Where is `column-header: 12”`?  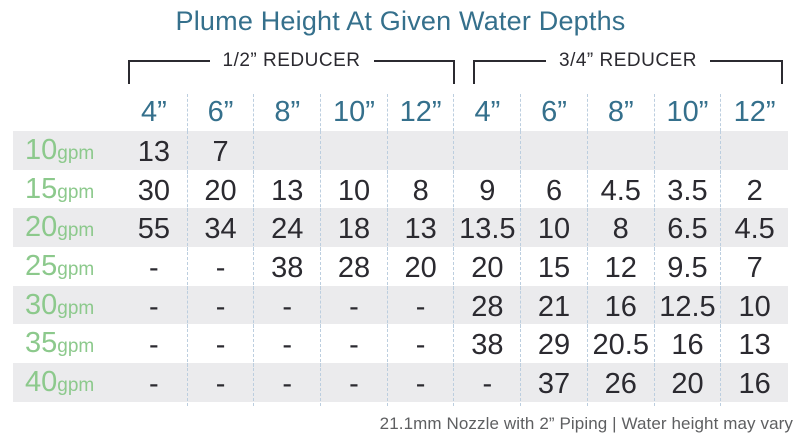 column-header: 12” is located at coordinates (754, 112).